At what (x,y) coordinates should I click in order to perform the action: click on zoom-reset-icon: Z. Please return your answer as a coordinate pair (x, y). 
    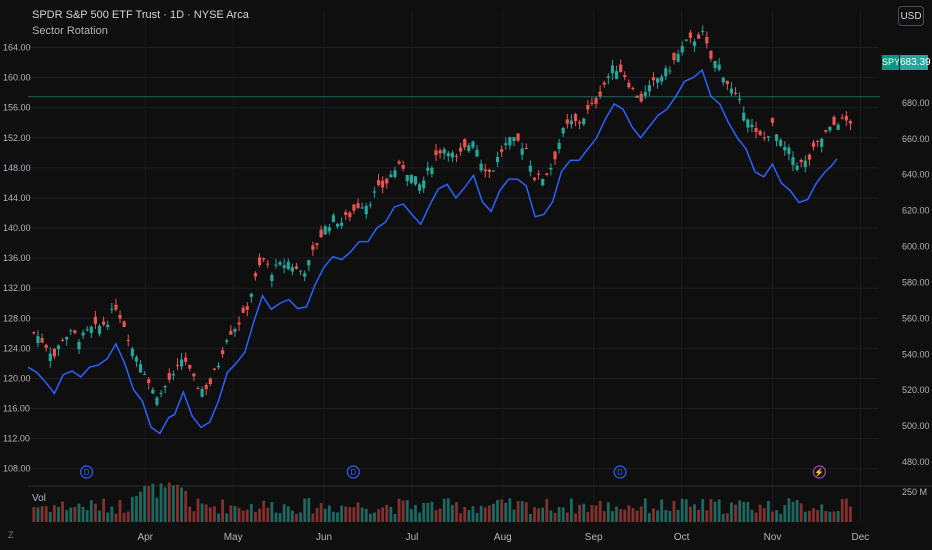
    Looking at the image, I should click on (11, 535).